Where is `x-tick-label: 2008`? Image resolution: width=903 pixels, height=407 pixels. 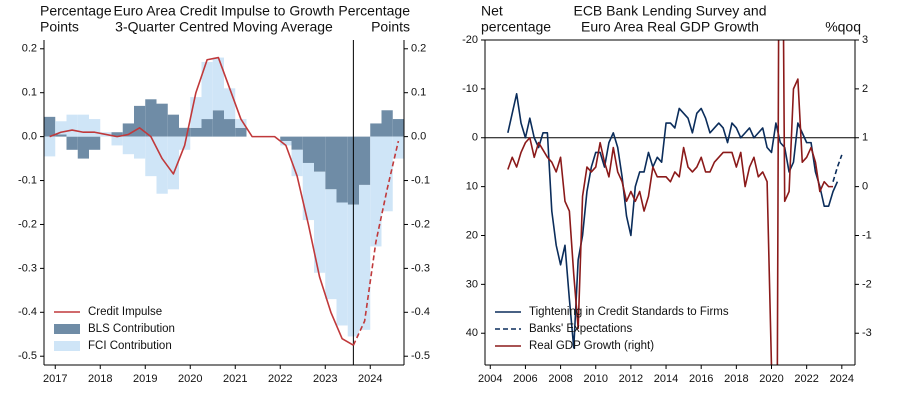 x-tick-label: 2008 is located at coordinates (560, 379).